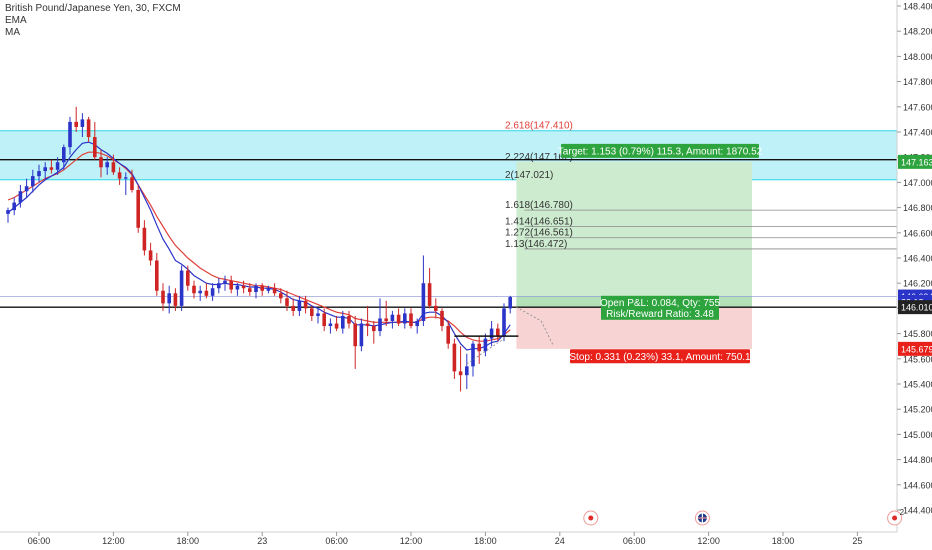  I want to click on price-tick-label: 148.400, so click(917, 7).